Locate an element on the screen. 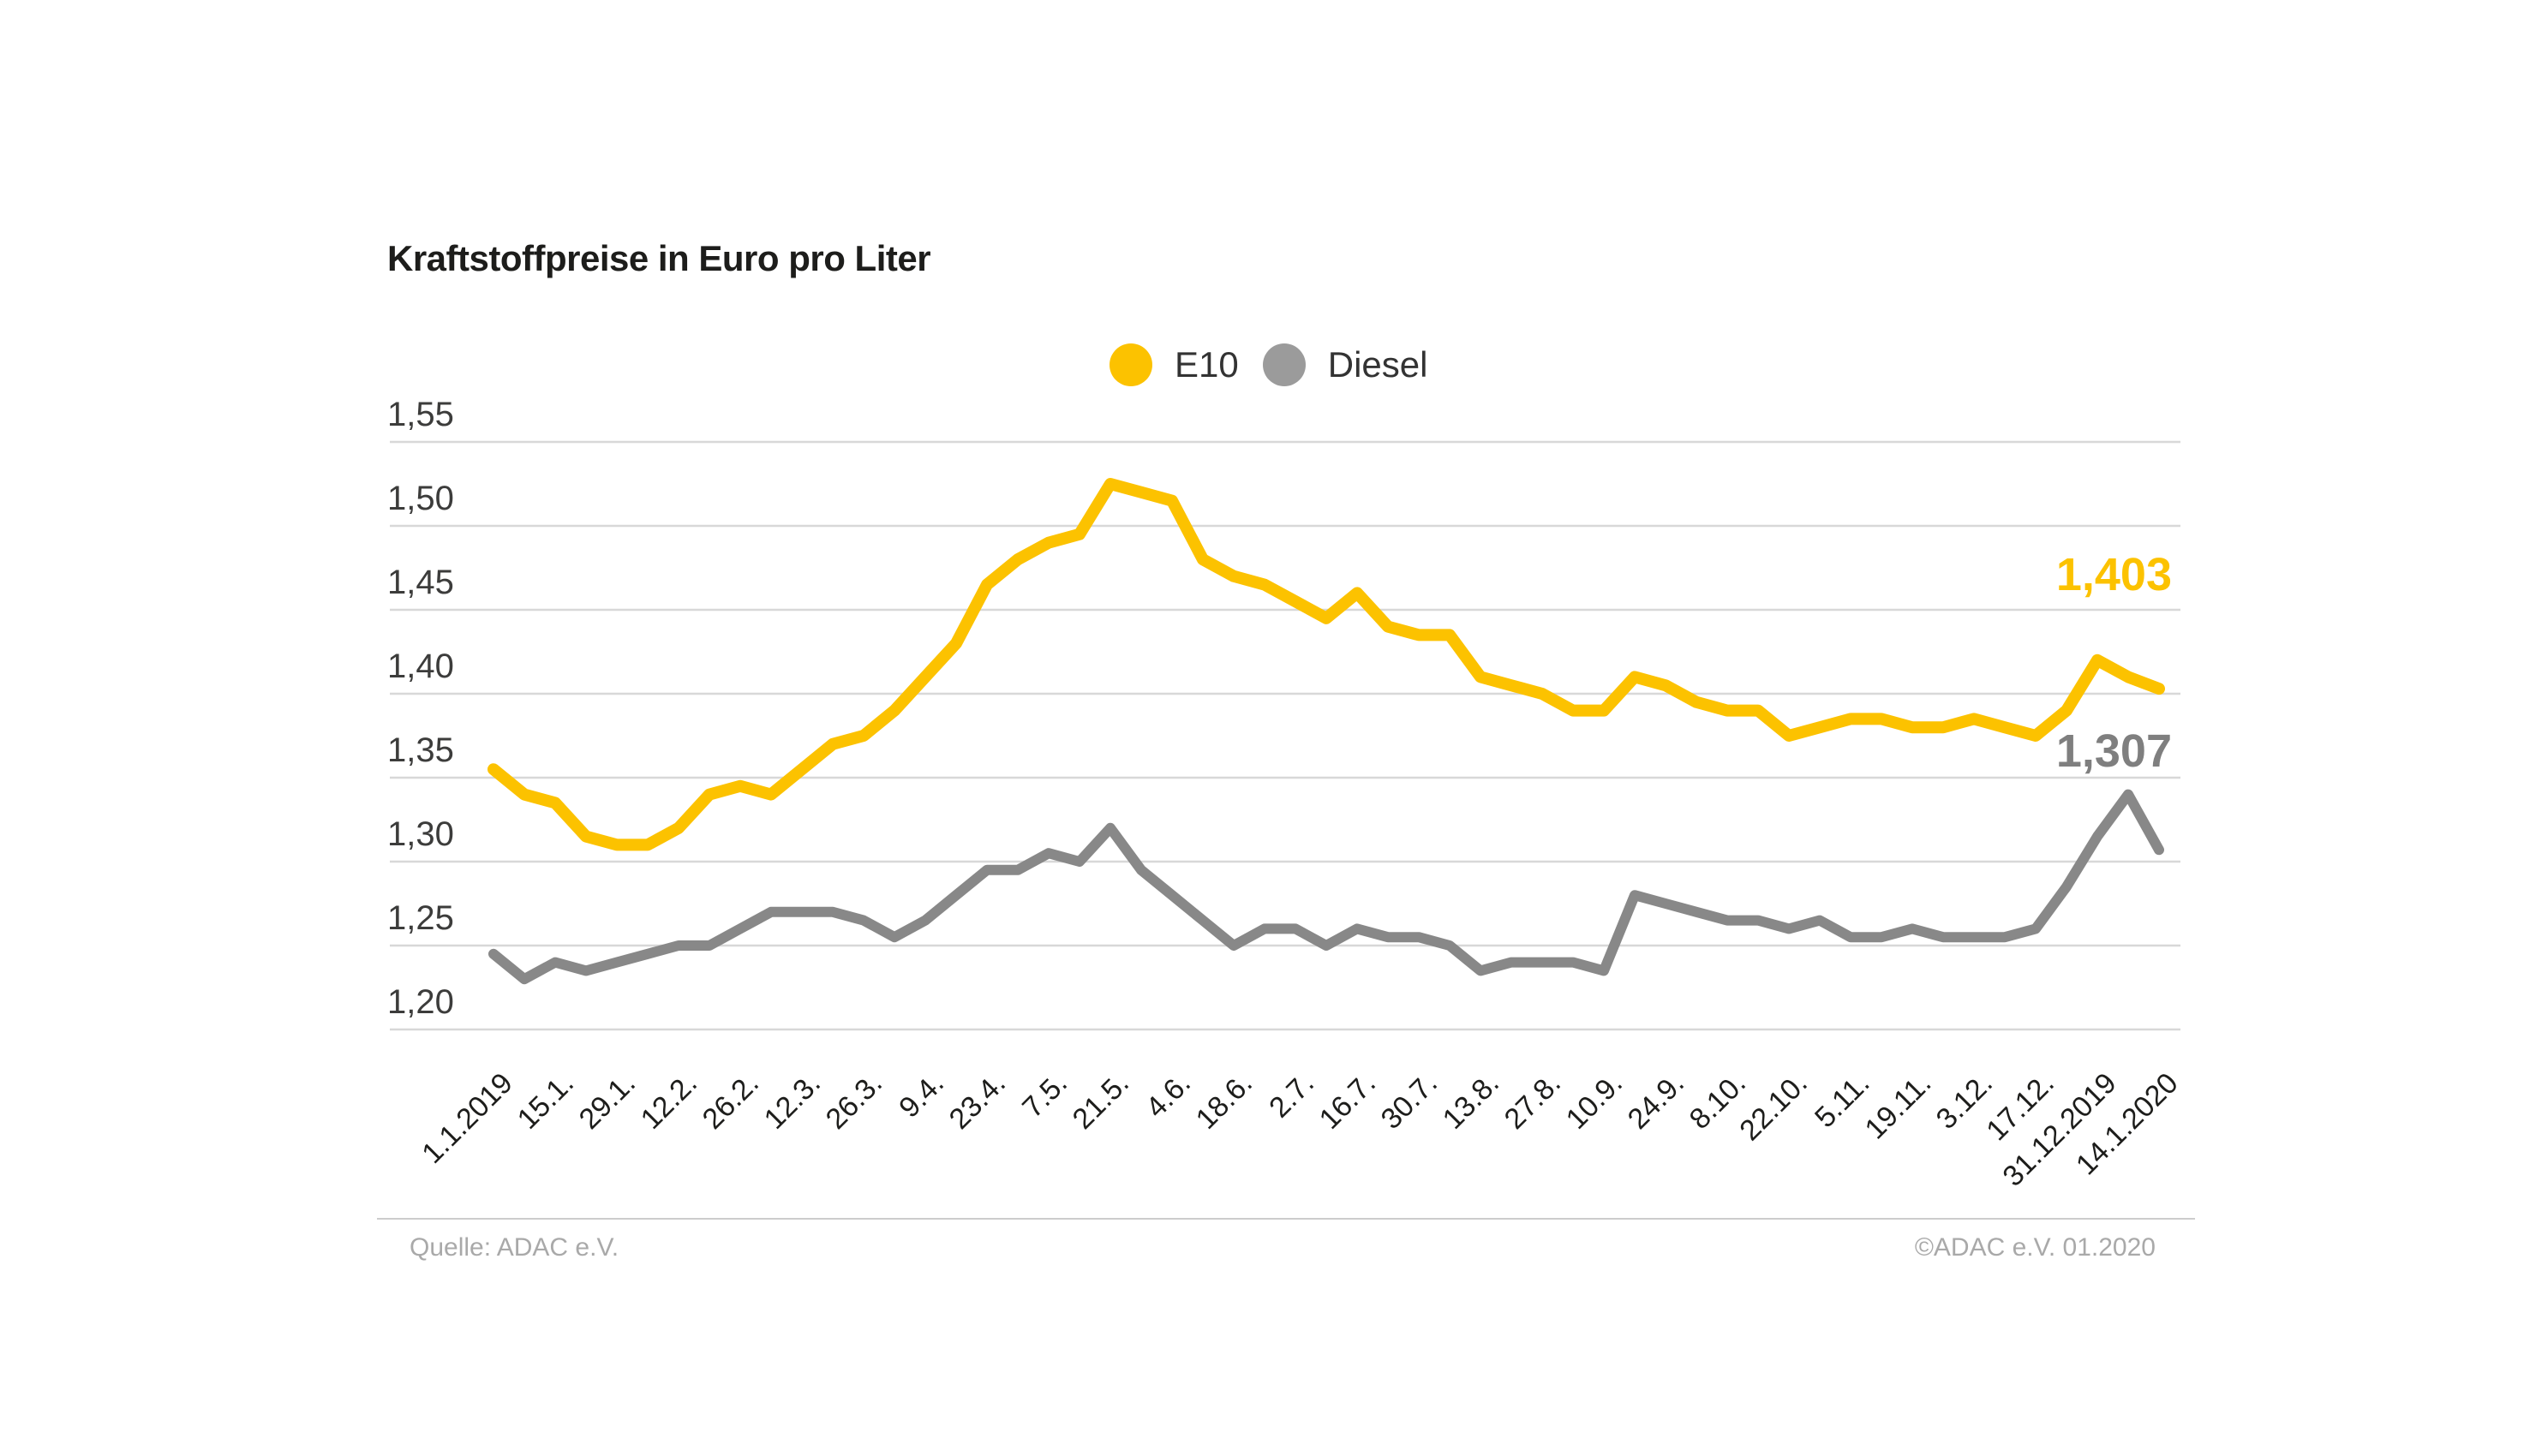 Image resolution: width=2536 pixels, height=1456 pixels. y-axis-tick-label: 1,45 is located at coordinates (421, 582).